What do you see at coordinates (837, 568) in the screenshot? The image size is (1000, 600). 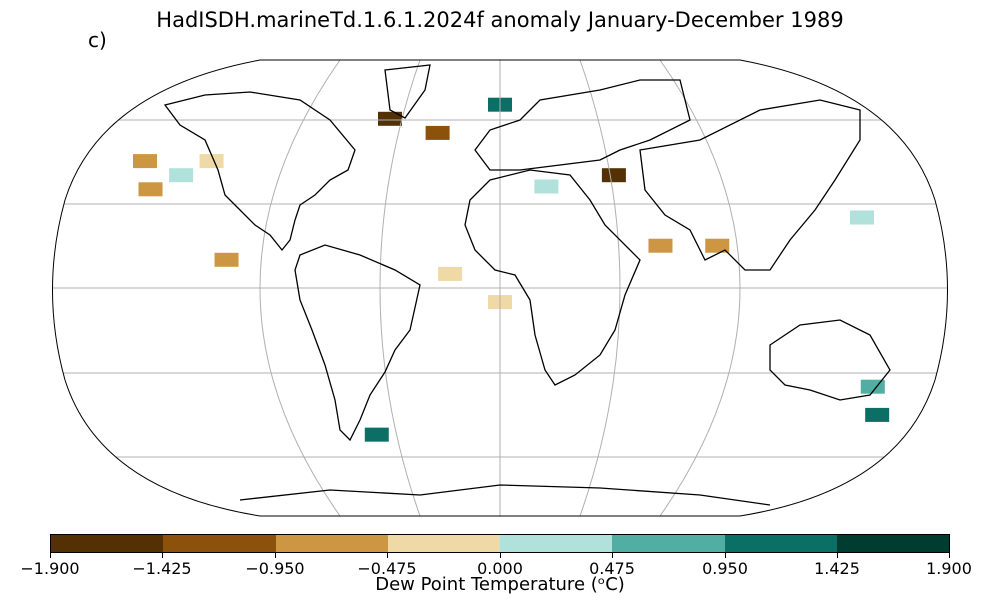 I see `tick-label: 1.425` at bounding box center [837, 568].